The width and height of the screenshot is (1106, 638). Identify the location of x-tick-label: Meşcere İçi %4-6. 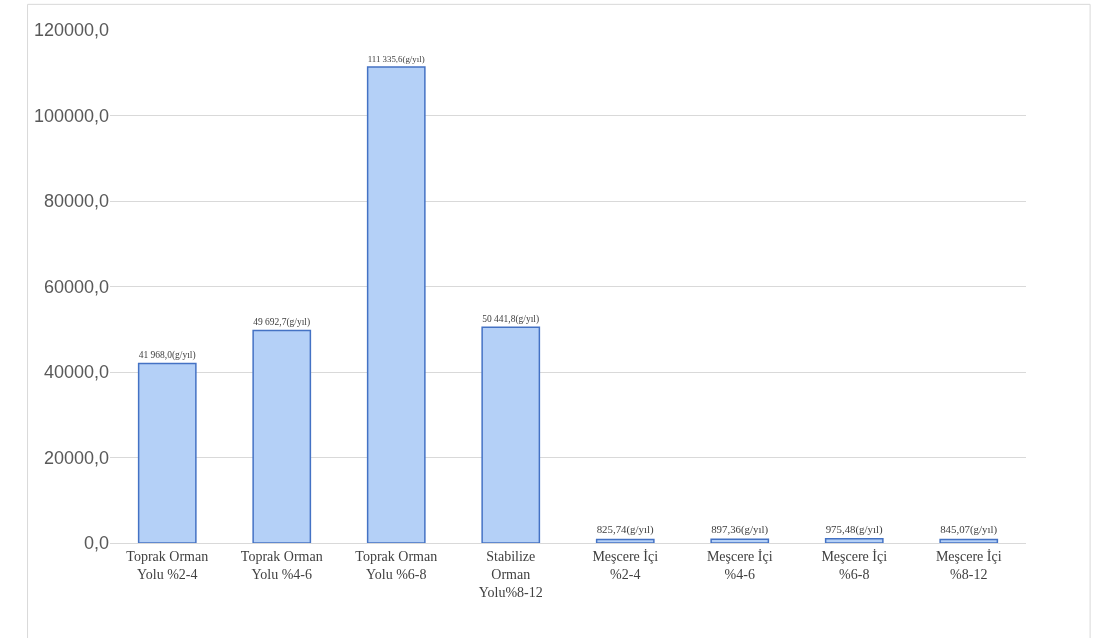
(739, 565).